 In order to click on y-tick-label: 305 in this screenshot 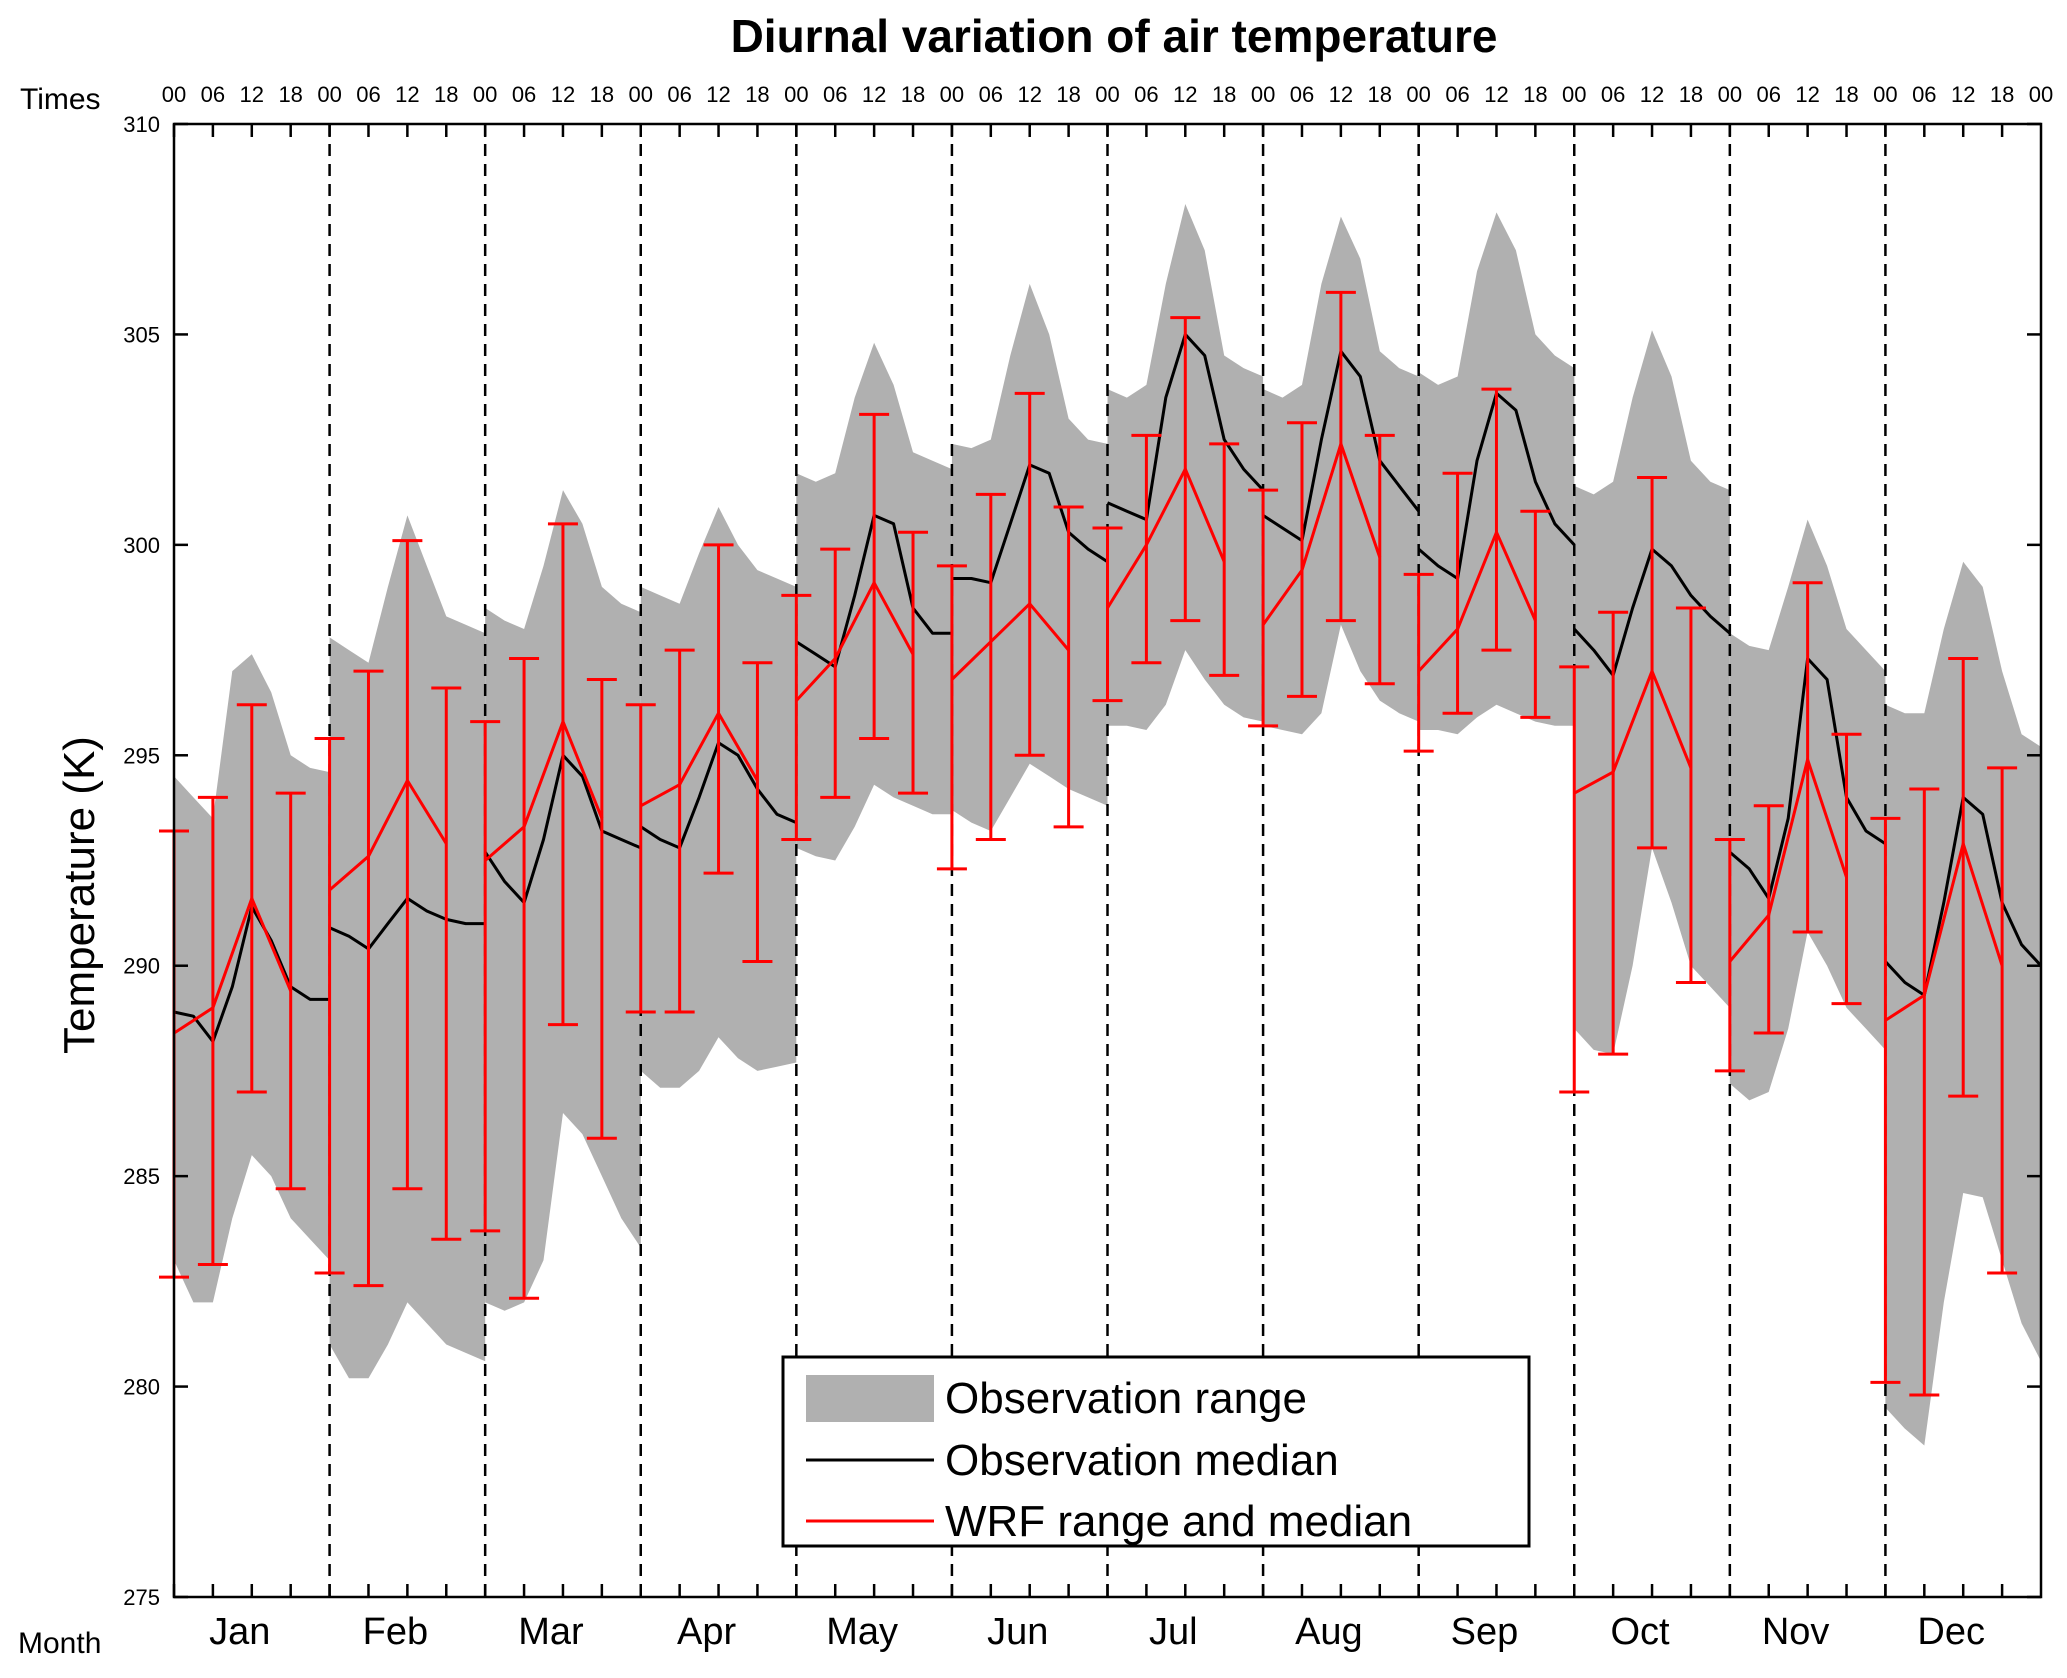, I will do `click(141, 334)`.